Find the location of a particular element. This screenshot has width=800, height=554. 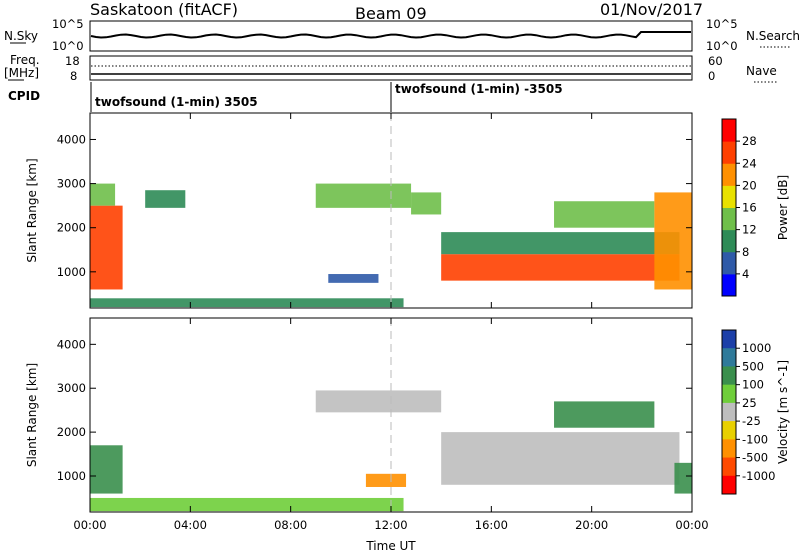

cpid-entry-2: twofsound (1-min) -3505 is located at coordinates (479, 89).